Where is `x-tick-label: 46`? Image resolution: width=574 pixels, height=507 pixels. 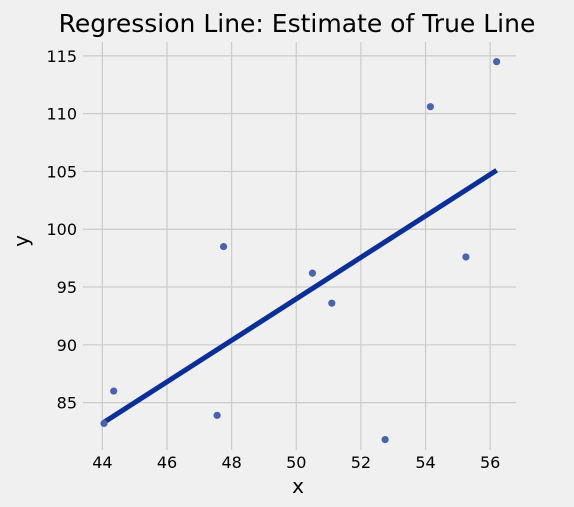 x-tick-label: 46 is located at coordinates (167, 462).